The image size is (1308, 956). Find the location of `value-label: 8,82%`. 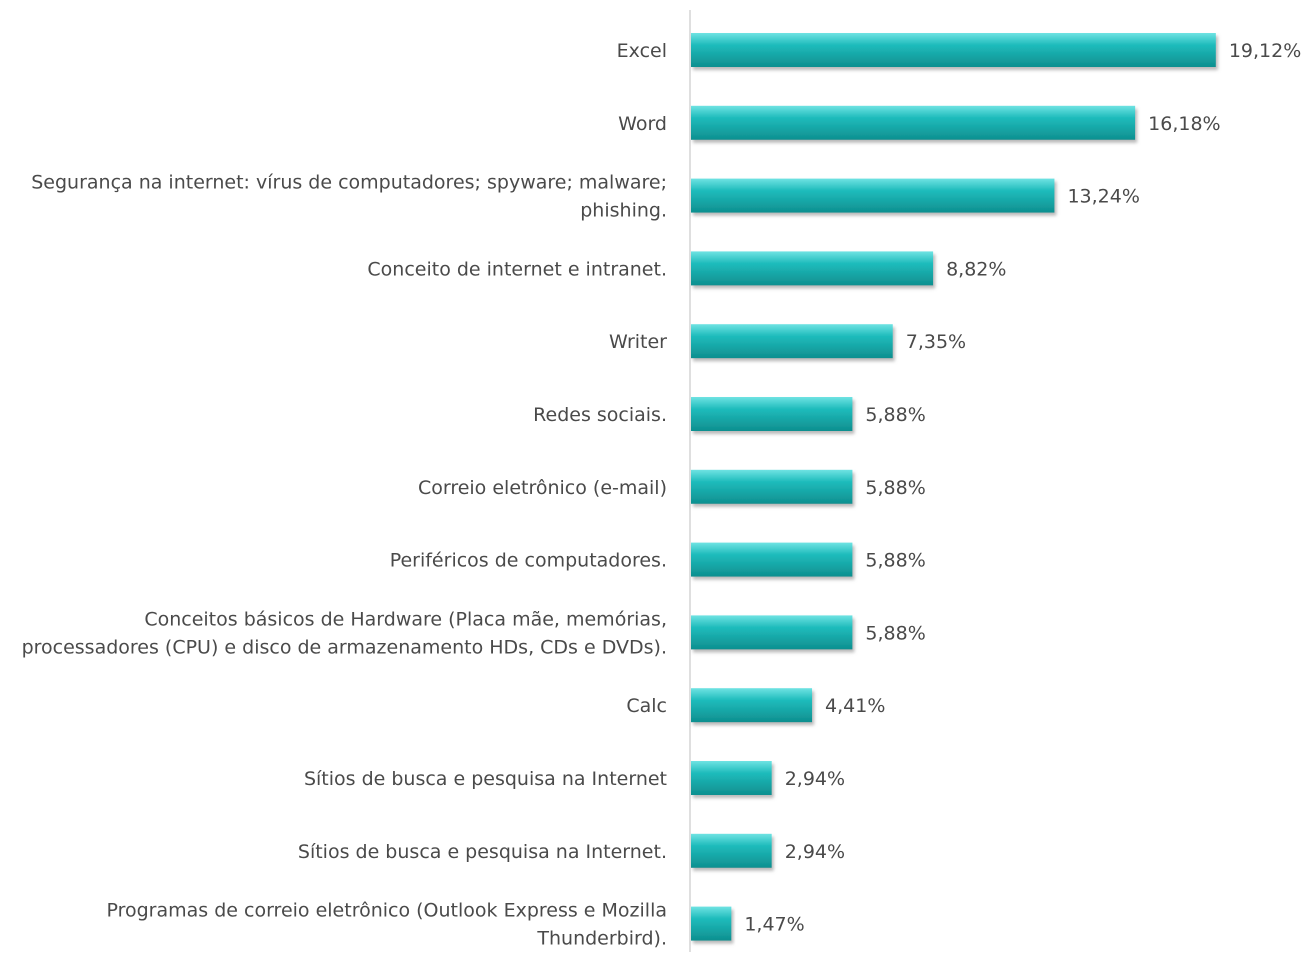

value-label: 8,82% is located at coordinates (976, 269).